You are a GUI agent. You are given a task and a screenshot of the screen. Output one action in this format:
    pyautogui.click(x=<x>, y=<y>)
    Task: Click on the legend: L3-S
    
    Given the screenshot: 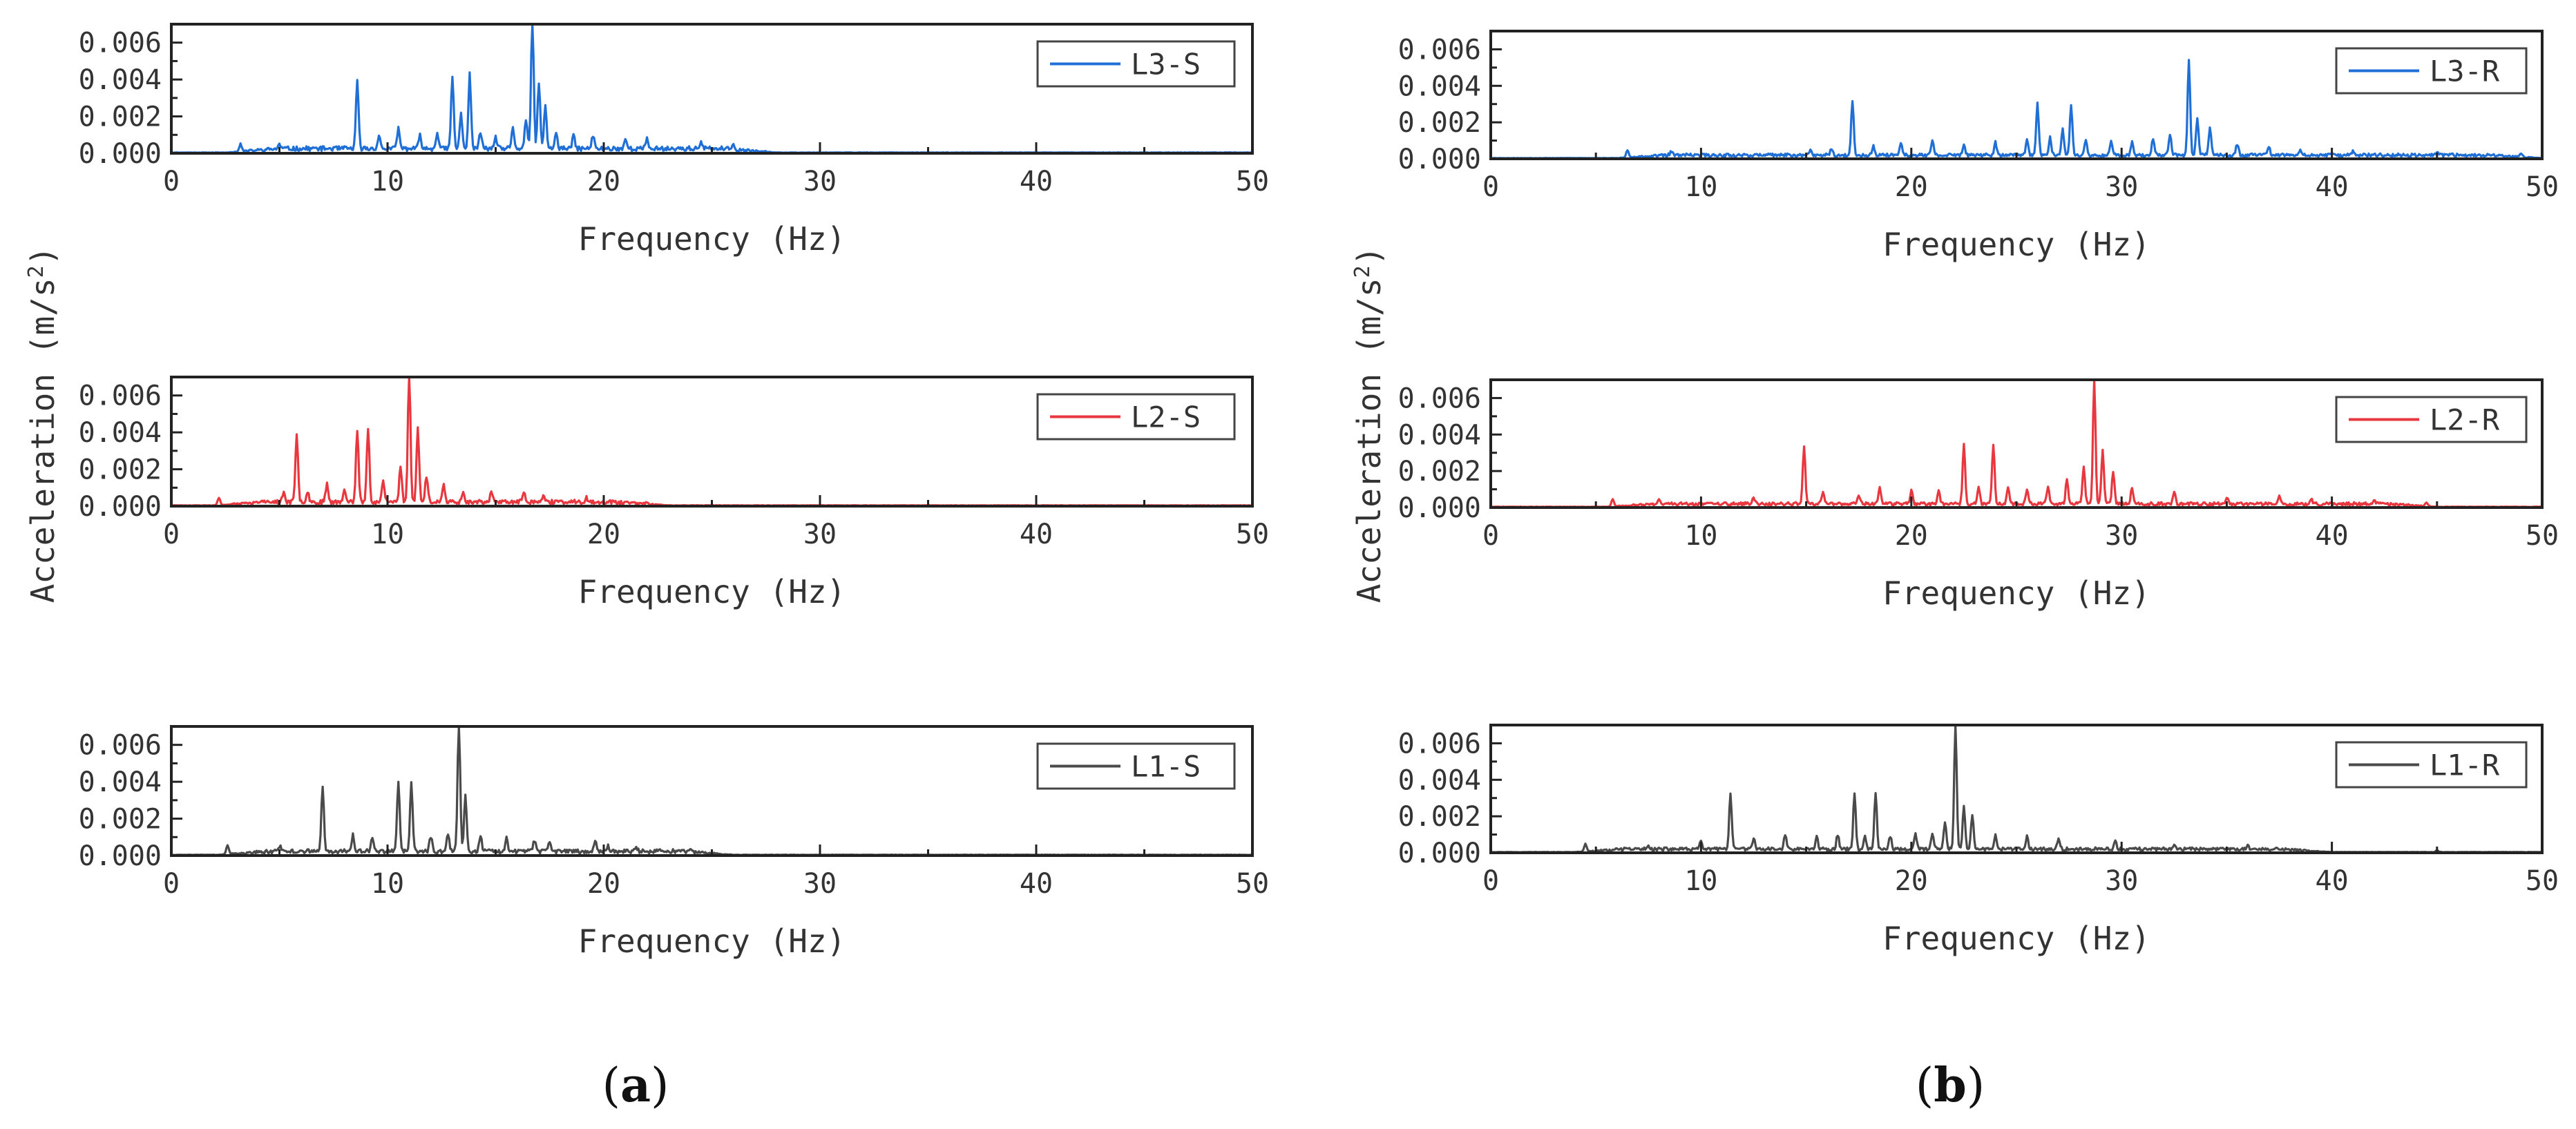 What is the action you would take?
    pyautogui.click(x=1136, y=64)
    